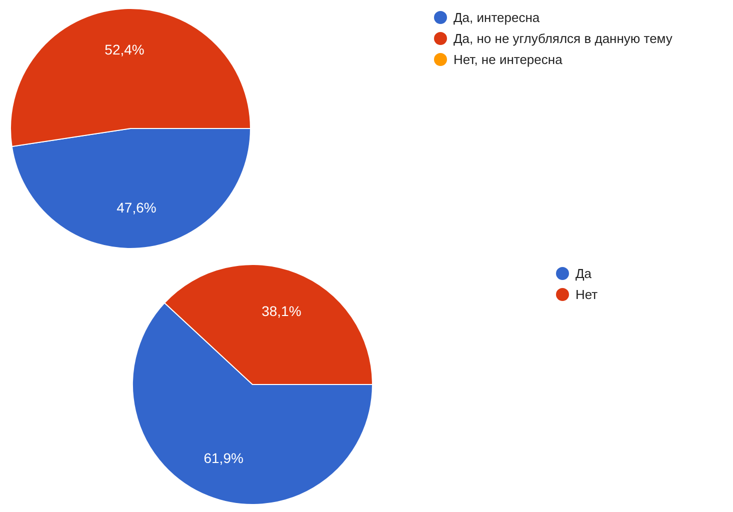 This screenshot has height=512, width=733. What do you see at coordinates (587, 294) in the screenshot?
I see `legend-label: Нет` at bounding box center [587, 294].